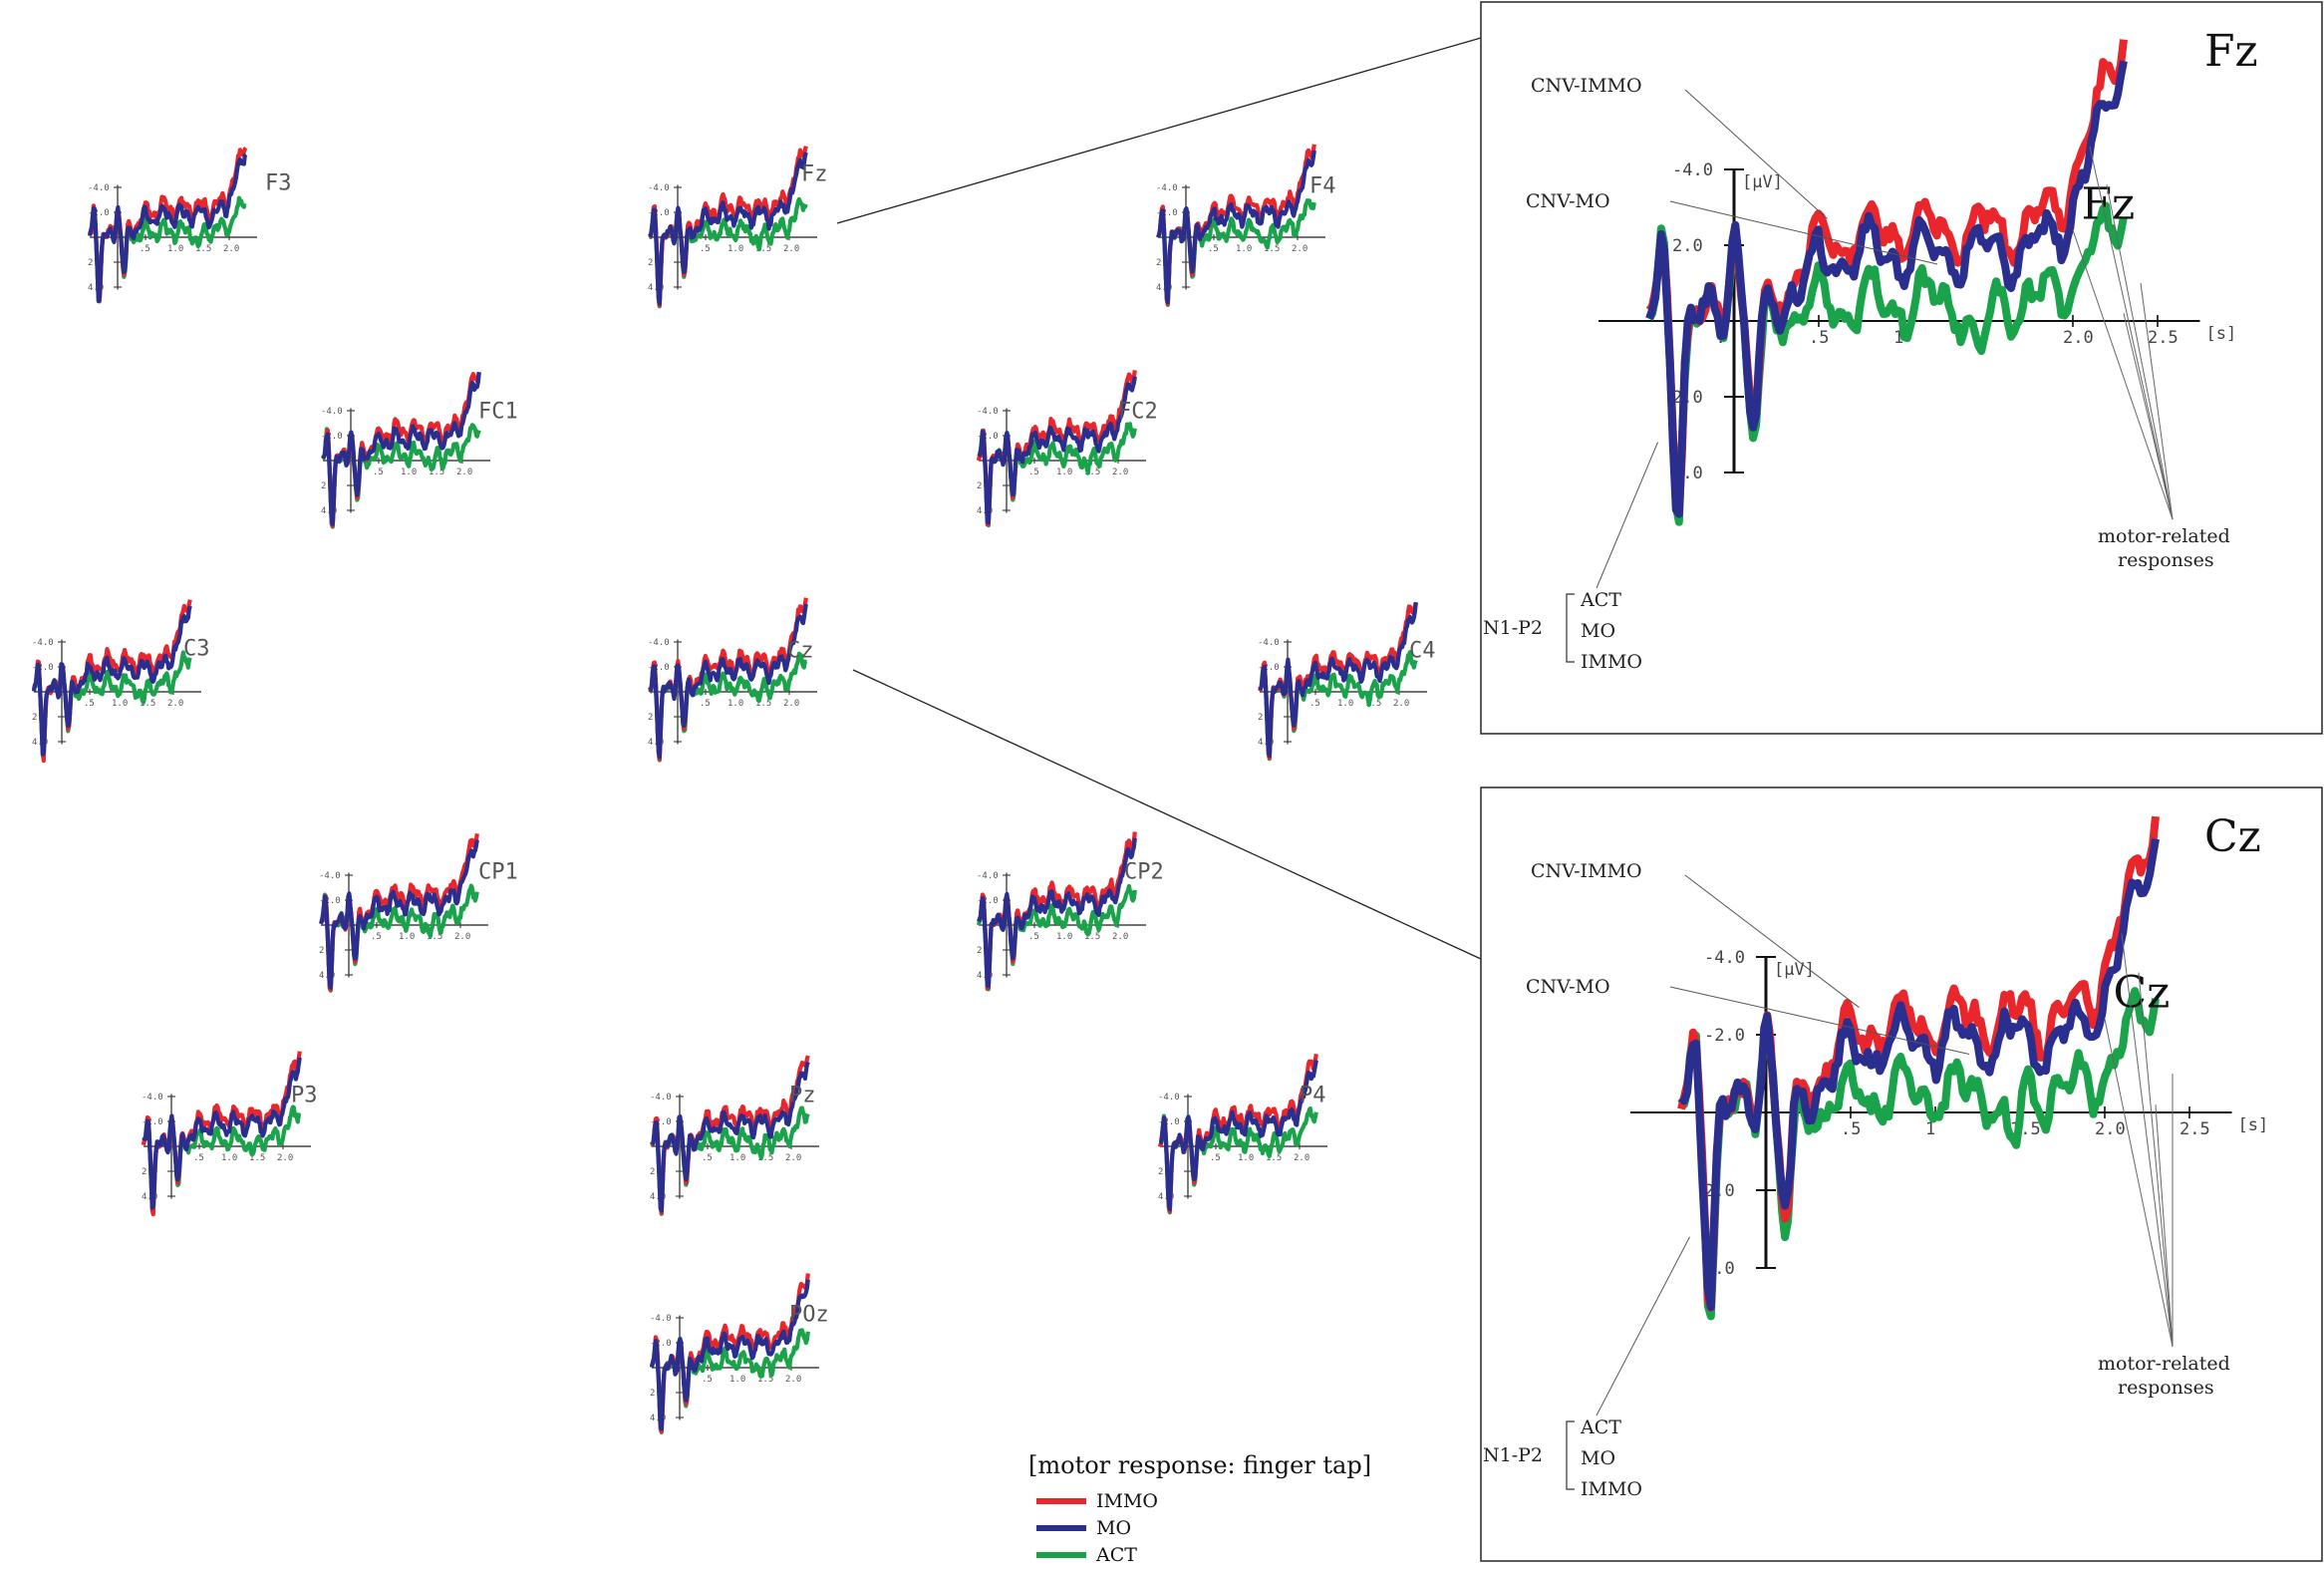 The width and height of the screenshot is (2324, 1572). Describe the element at coordinates (802, 1096) in the screenshot. I see `electrode-label: Pz` at that location.